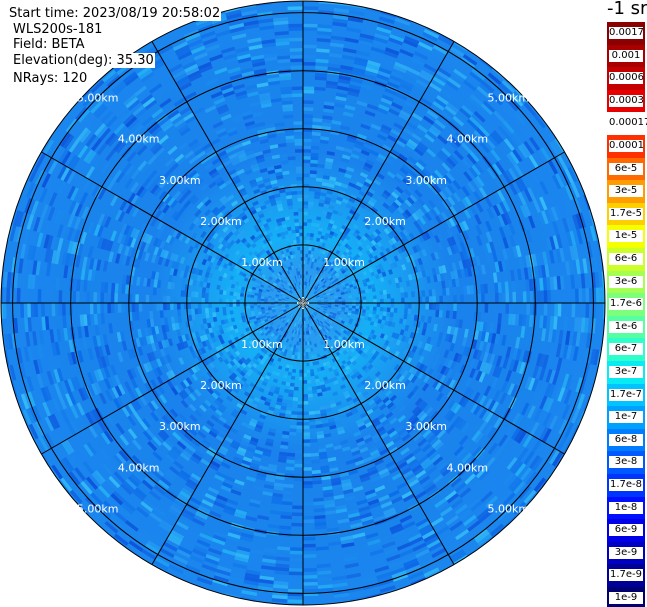  What do you see at coordinates (626, 100) in the screenshot?
I see `colorbar-tick-label: 0.0003` at bounding box center [626, 100].